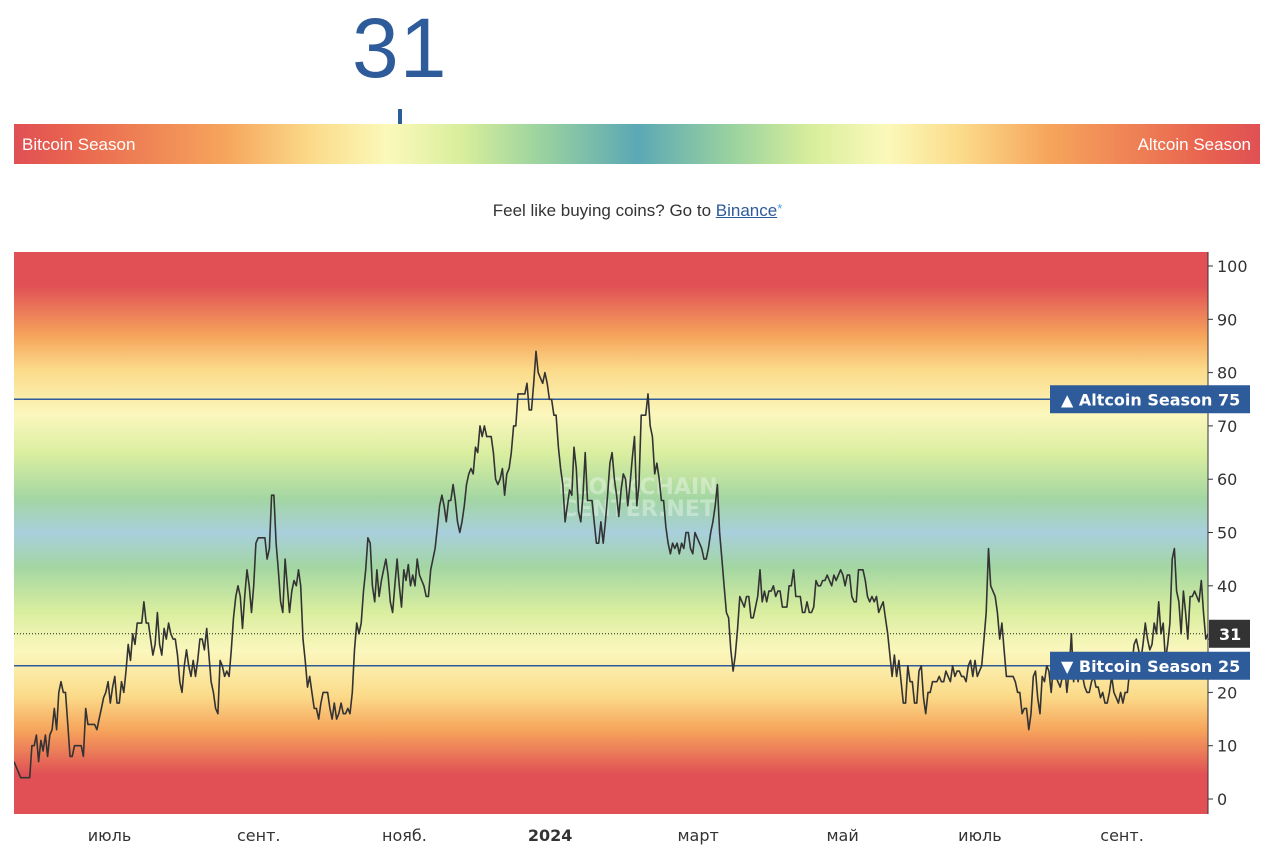 The width and height of the screenshot is (1275, 866). Describe the element at coordinates (1229, 399) in the screenshot. I see `reference-value: 75` at that location.